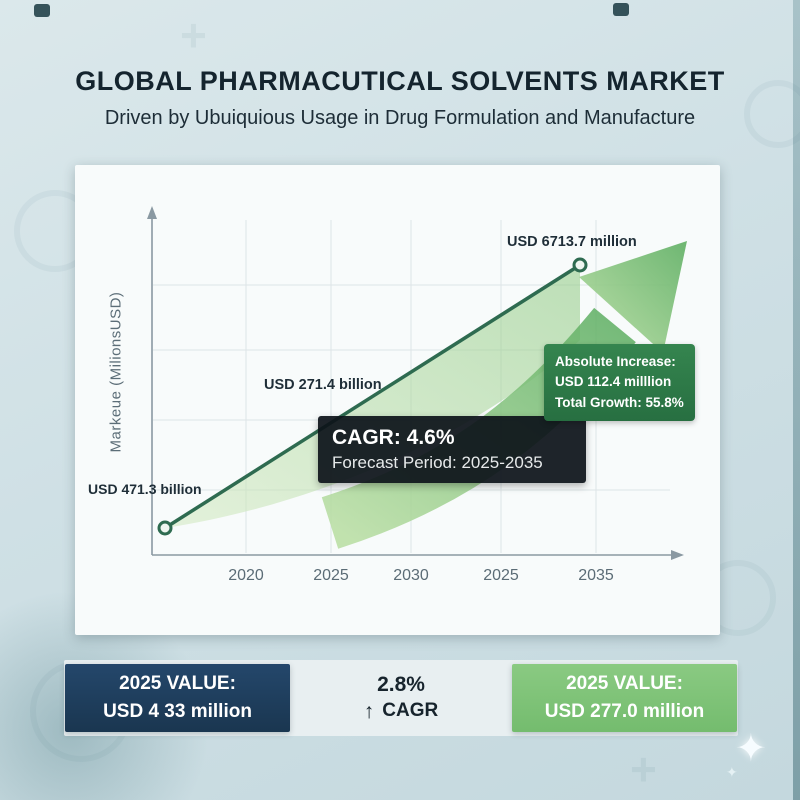  What do you see at coordinates (615, 361) in the screenshot?
I see `increase-title: Absolute Increase:` at bounding box center [615, 361].